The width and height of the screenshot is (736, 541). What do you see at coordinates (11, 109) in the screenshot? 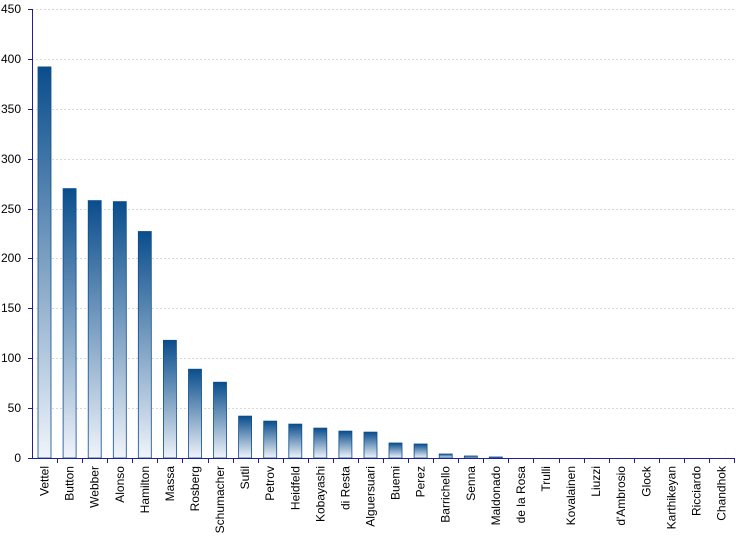
I see `y-tick-label-350: 350` at bounding box center [11, 109].